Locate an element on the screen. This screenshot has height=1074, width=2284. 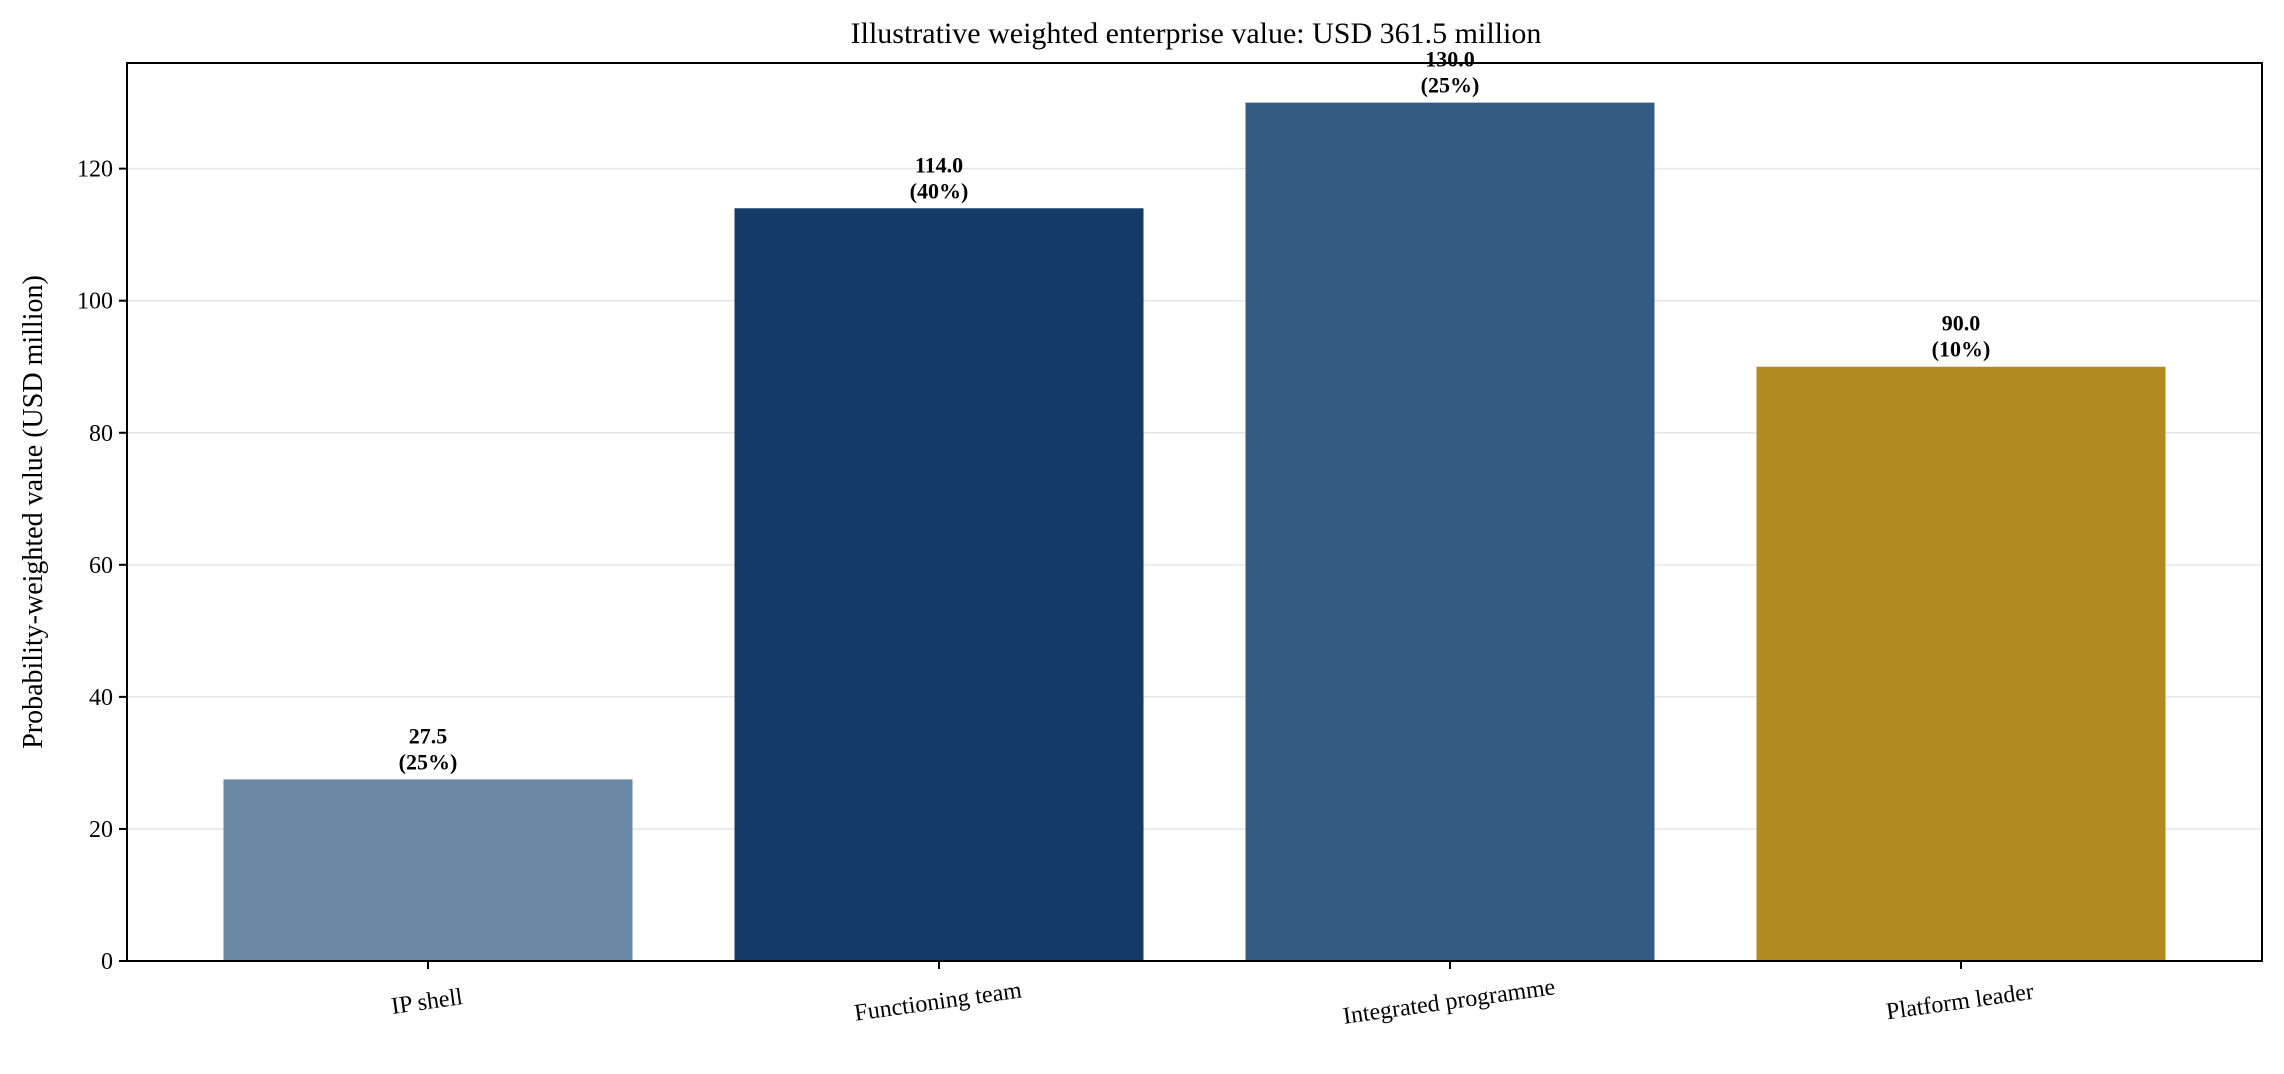
y-tick-label: 20 is located at coordinates (101, 830).